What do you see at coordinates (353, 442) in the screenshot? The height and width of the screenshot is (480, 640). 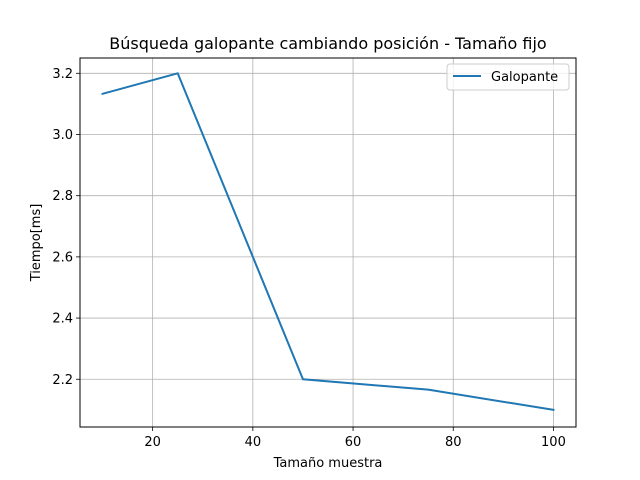 I see `x-tick-label: 60` at bounding box center [353, 442].